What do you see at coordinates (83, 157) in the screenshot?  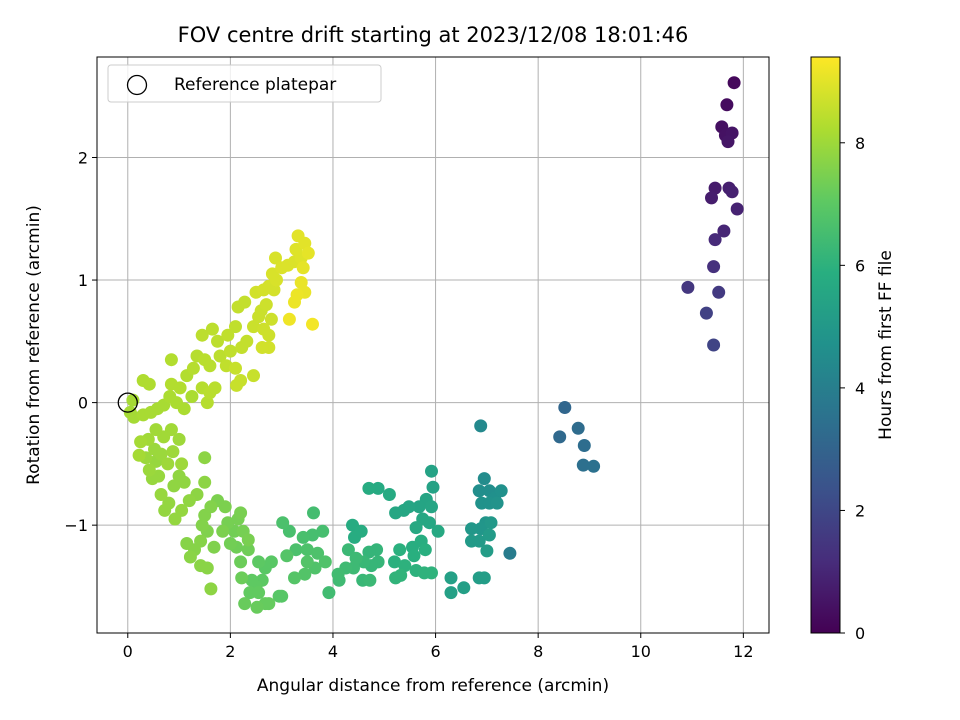 I see `y-tick-label: 2` at bounding box center [83, 157].